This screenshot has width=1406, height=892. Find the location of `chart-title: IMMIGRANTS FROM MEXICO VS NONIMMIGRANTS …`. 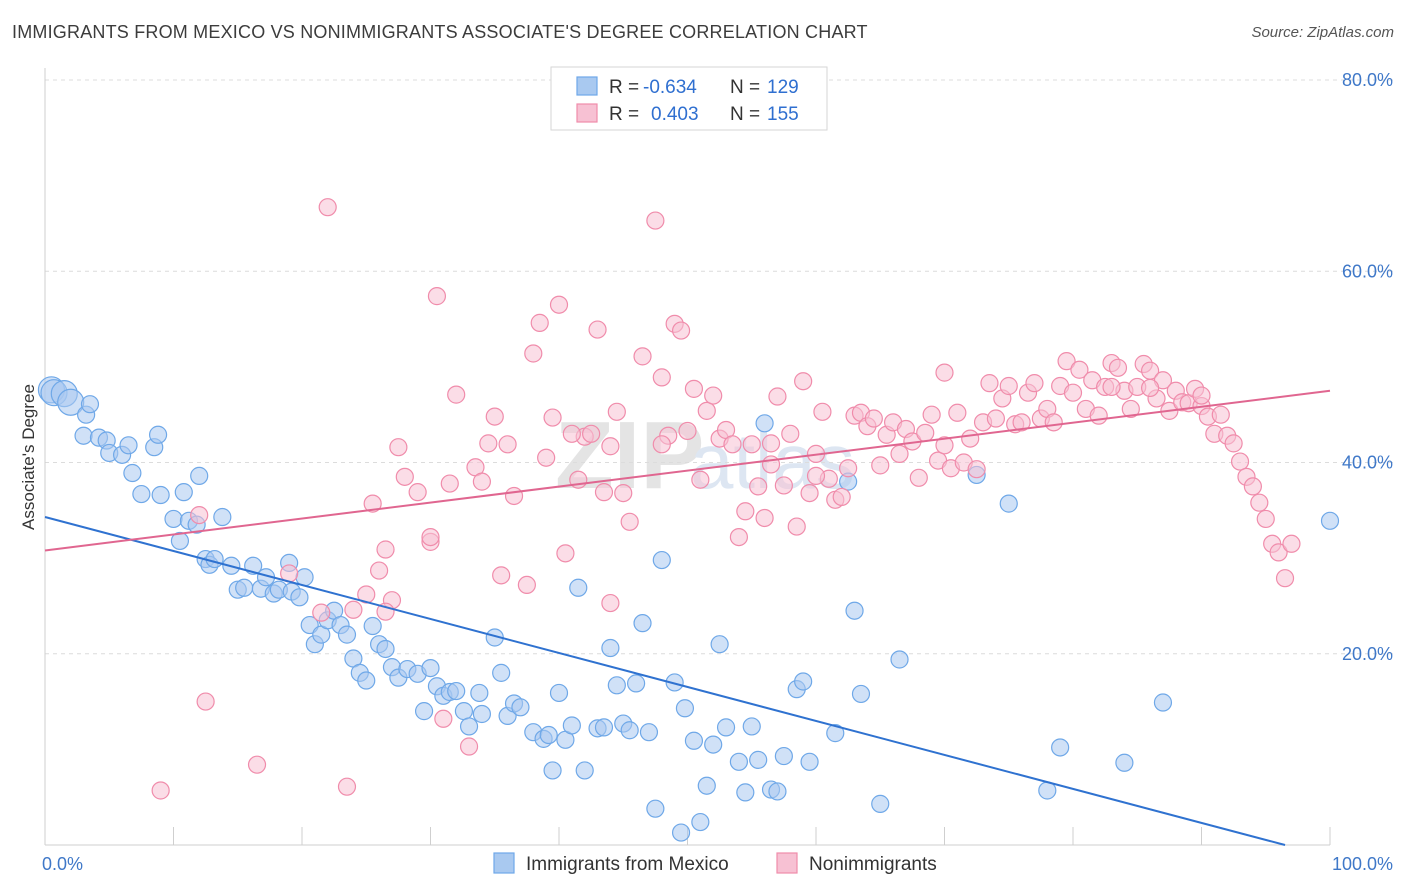

chart-title: IMMIGRANTS FROM MEXICO VS NONIMMIGRANTS … is located at coordinates (440, 32).